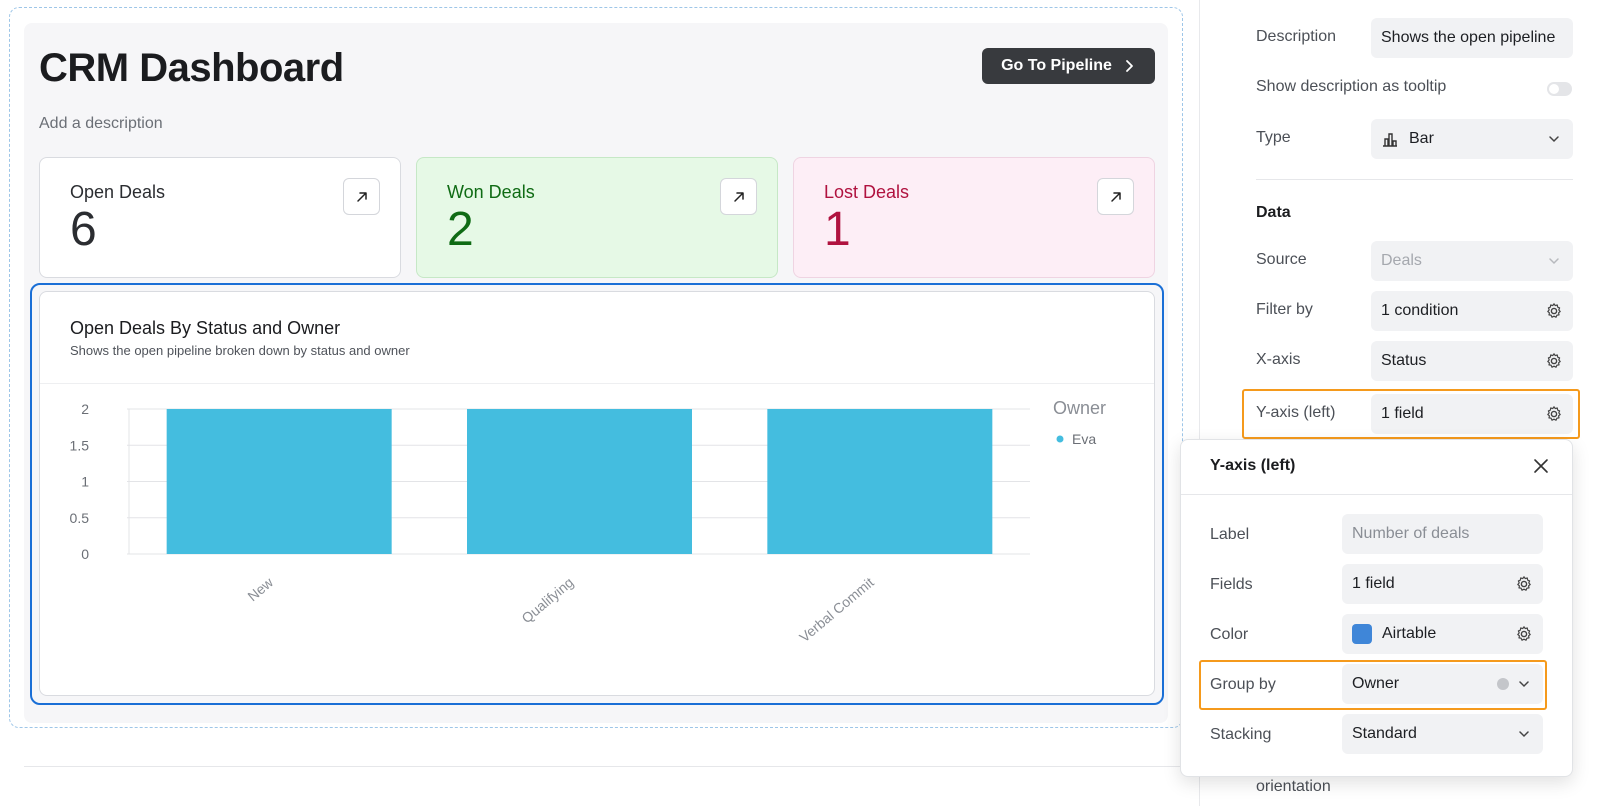 The width and height of the screenshot is (1600, 806). Describe the element at coordinates (837, 229) in the screenshot. I see `kpi-value: 1` at that location.